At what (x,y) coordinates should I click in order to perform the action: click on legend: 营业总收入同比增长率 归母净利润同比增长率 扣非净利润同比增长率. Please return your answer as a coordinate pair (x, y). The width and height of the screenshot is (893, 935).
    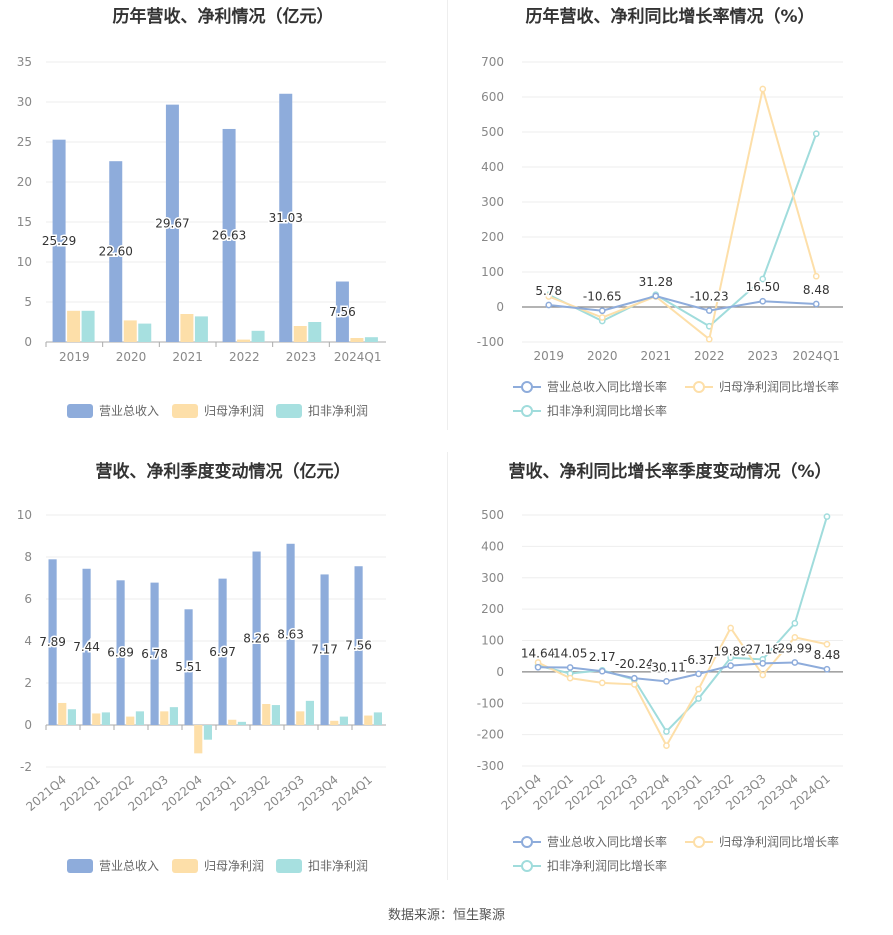
    Looking at the image, I should click on (670, 400).